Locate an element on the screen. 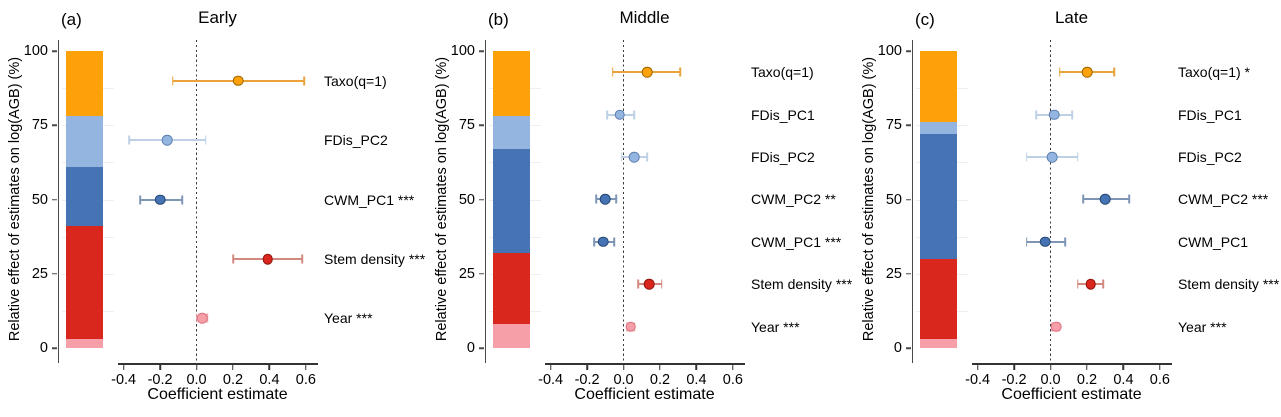 The width and height of the screenshot is (1281, 417). panel-title: Early is located at coordinates (217, 17).